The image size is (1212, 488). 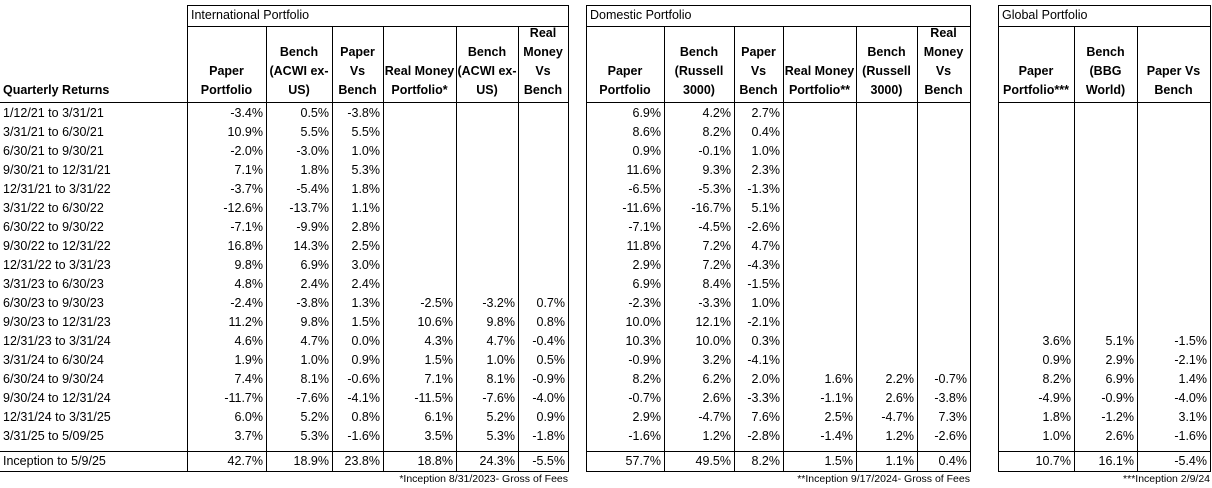 What do you see at coordinates (250, 15) in the screenshot?
I see `section-title-international: International Portfolio` at bounding box center [250, 15].